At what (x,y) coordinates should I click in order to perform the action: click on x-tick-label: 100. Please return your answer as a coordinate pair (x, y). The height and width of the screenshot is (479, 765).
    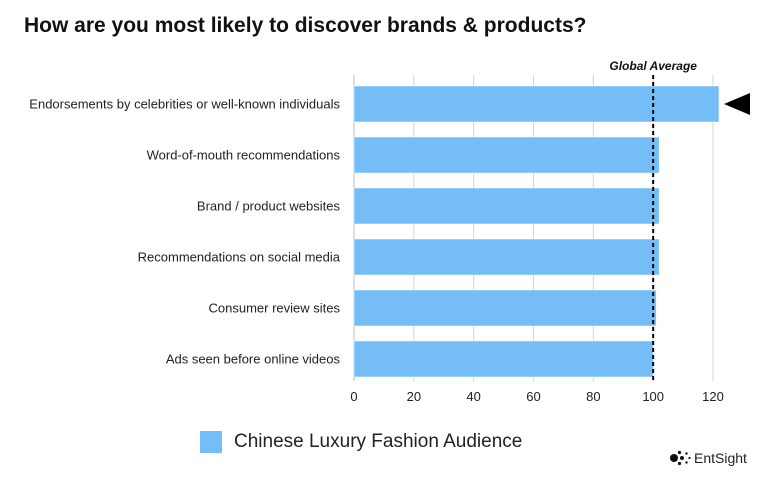
    Looking at the image, I should click on (653, 396).